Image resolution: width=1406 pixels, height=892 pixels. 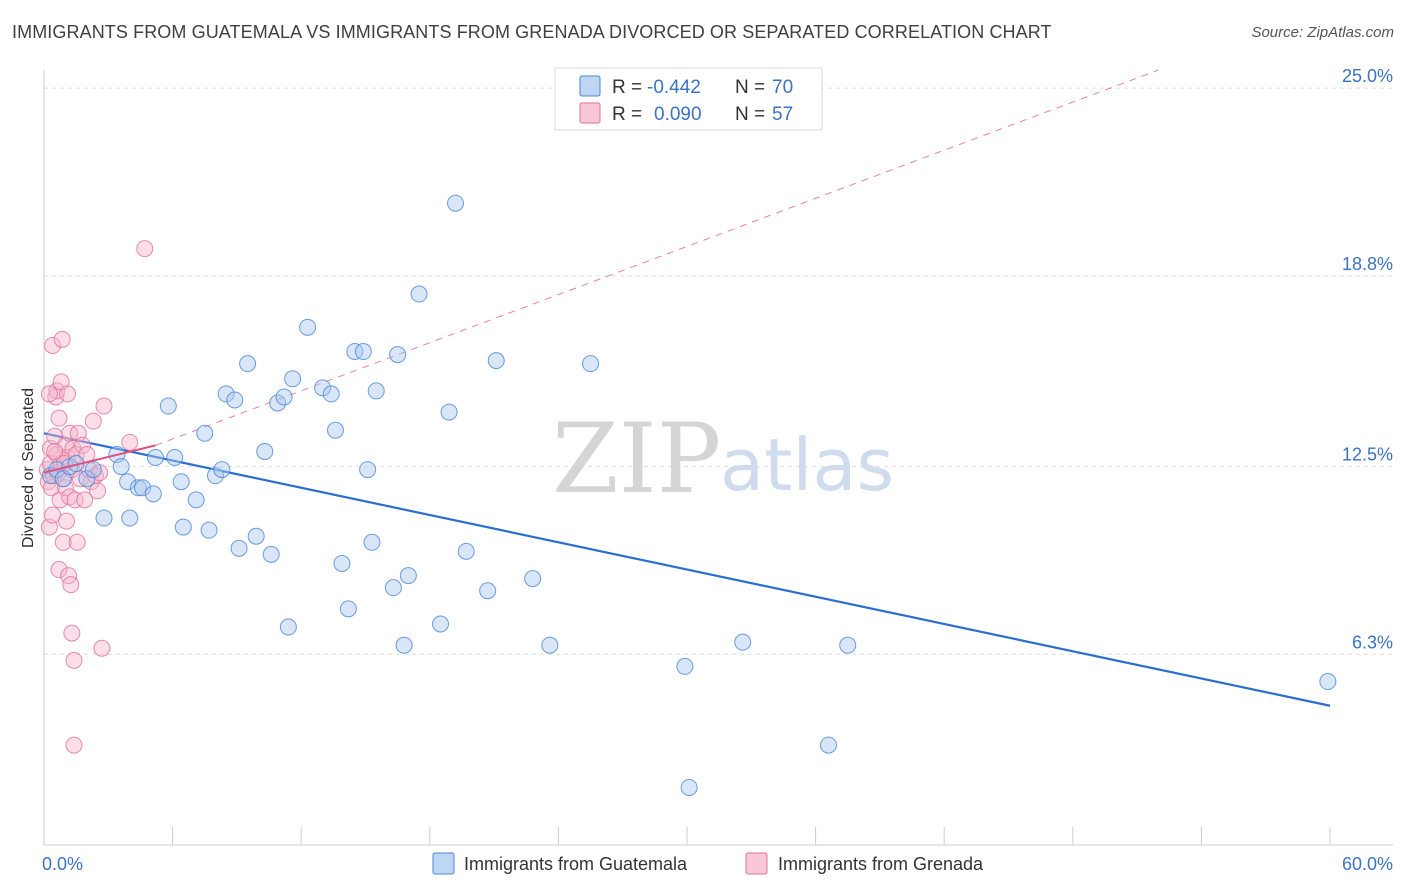 What do you see at coordinates (756, 863) in the screenshot?
I see `series-legend-swatch-grenada` at bounding box center [756, 863].